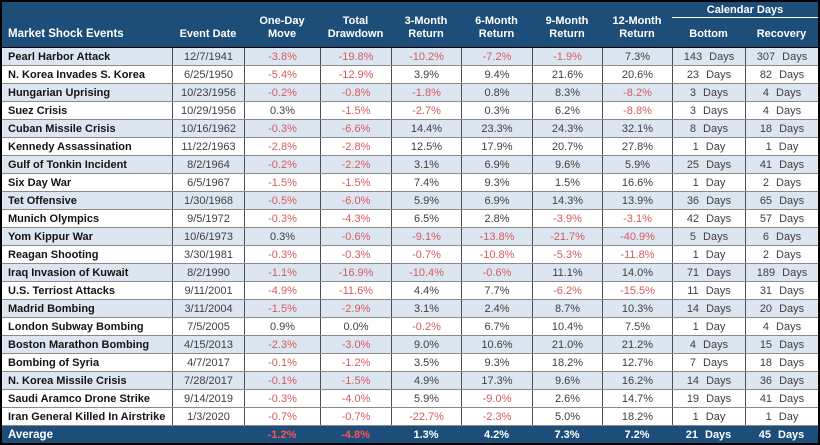  Describe the element at coordinates (496, 380) in the screenshot. I see `6-month-return-cell: 17.3%` at that location.